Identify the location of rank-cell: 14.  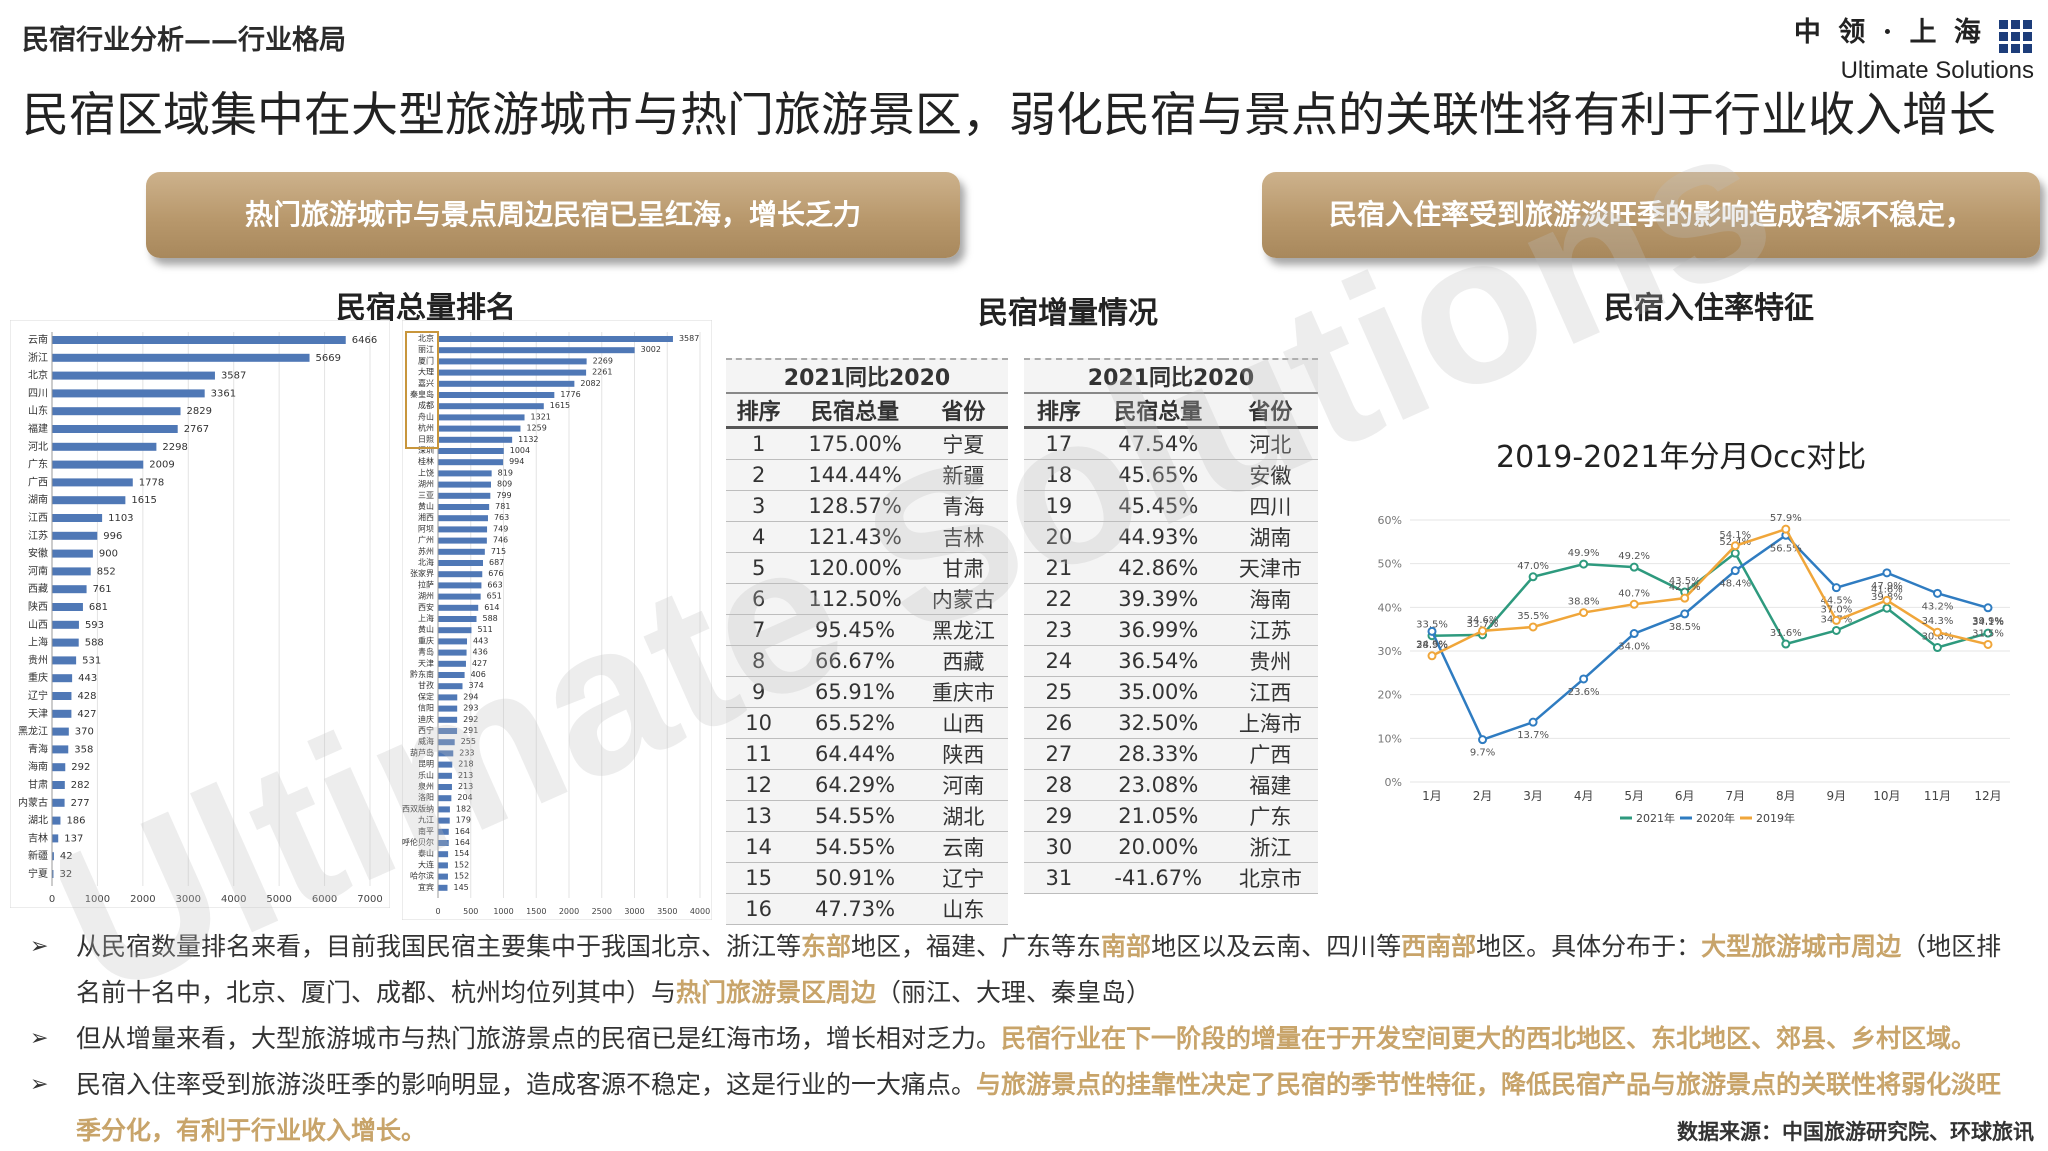
(759, 847).